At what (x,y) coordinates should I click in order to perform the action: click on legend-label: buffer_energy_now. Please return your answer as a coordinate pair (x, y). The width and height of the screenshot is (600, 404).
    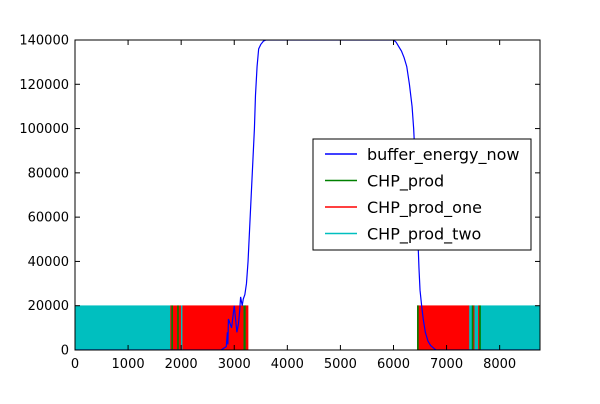
    Looking at the image, I should click on (443, 155).